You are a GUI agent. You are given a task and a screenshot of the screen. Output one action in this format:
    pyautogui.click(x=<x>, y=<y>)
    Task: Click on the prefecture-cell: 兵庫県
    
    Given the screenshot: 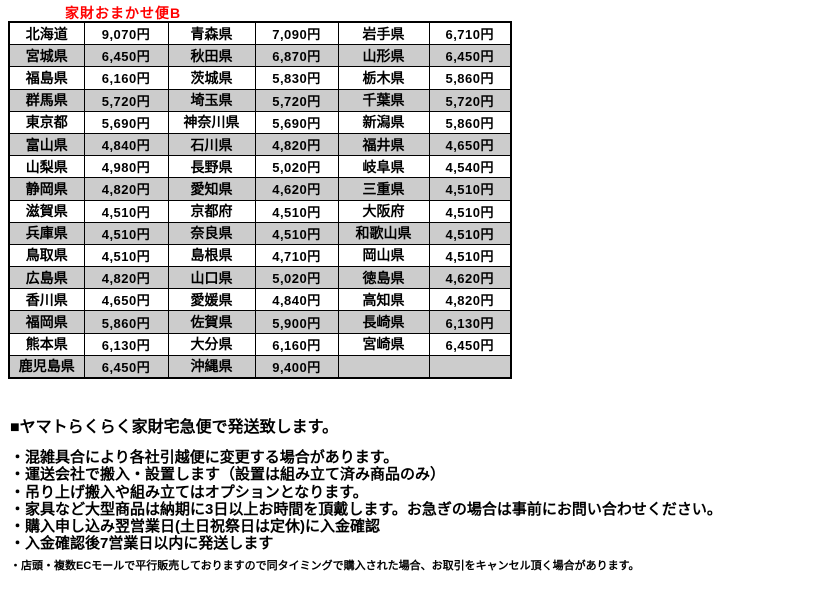 What is the action you would take?
    pyautogui.click(x=46, y=233)
    